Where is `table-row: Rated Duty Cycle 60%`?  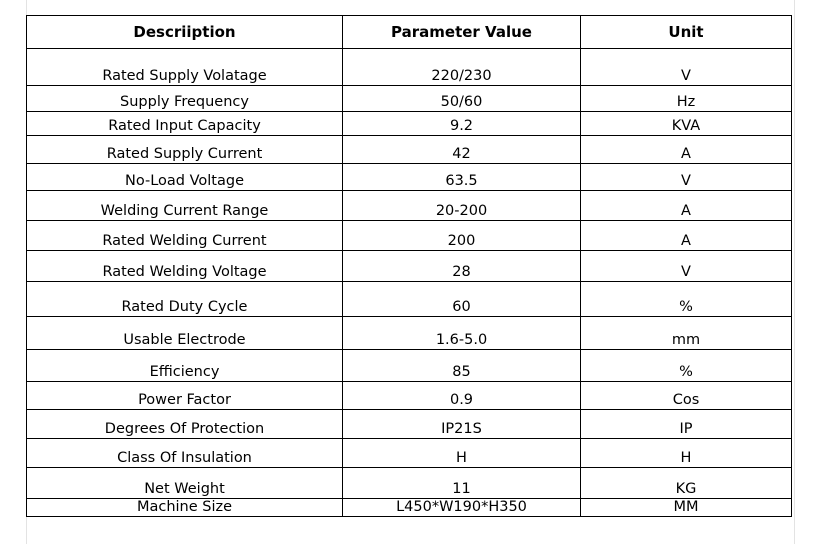
table-row: Rated Duty Cycle 60% is located at coordinates (409, 299).